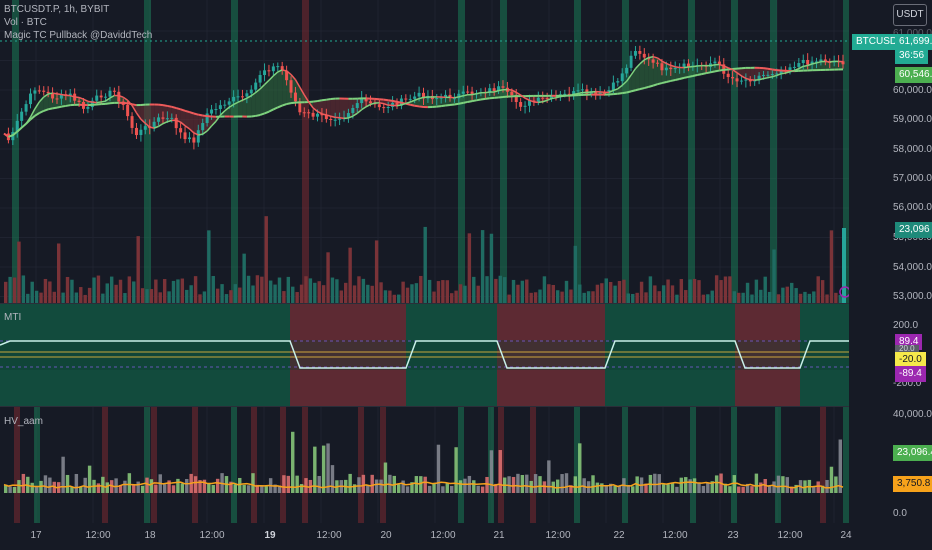 The width and height of the screenshot is (932, 550). Describe the element at coordinates (912, 414) in the screenshot. I see `hv-tick: 40,000.0` at that location.